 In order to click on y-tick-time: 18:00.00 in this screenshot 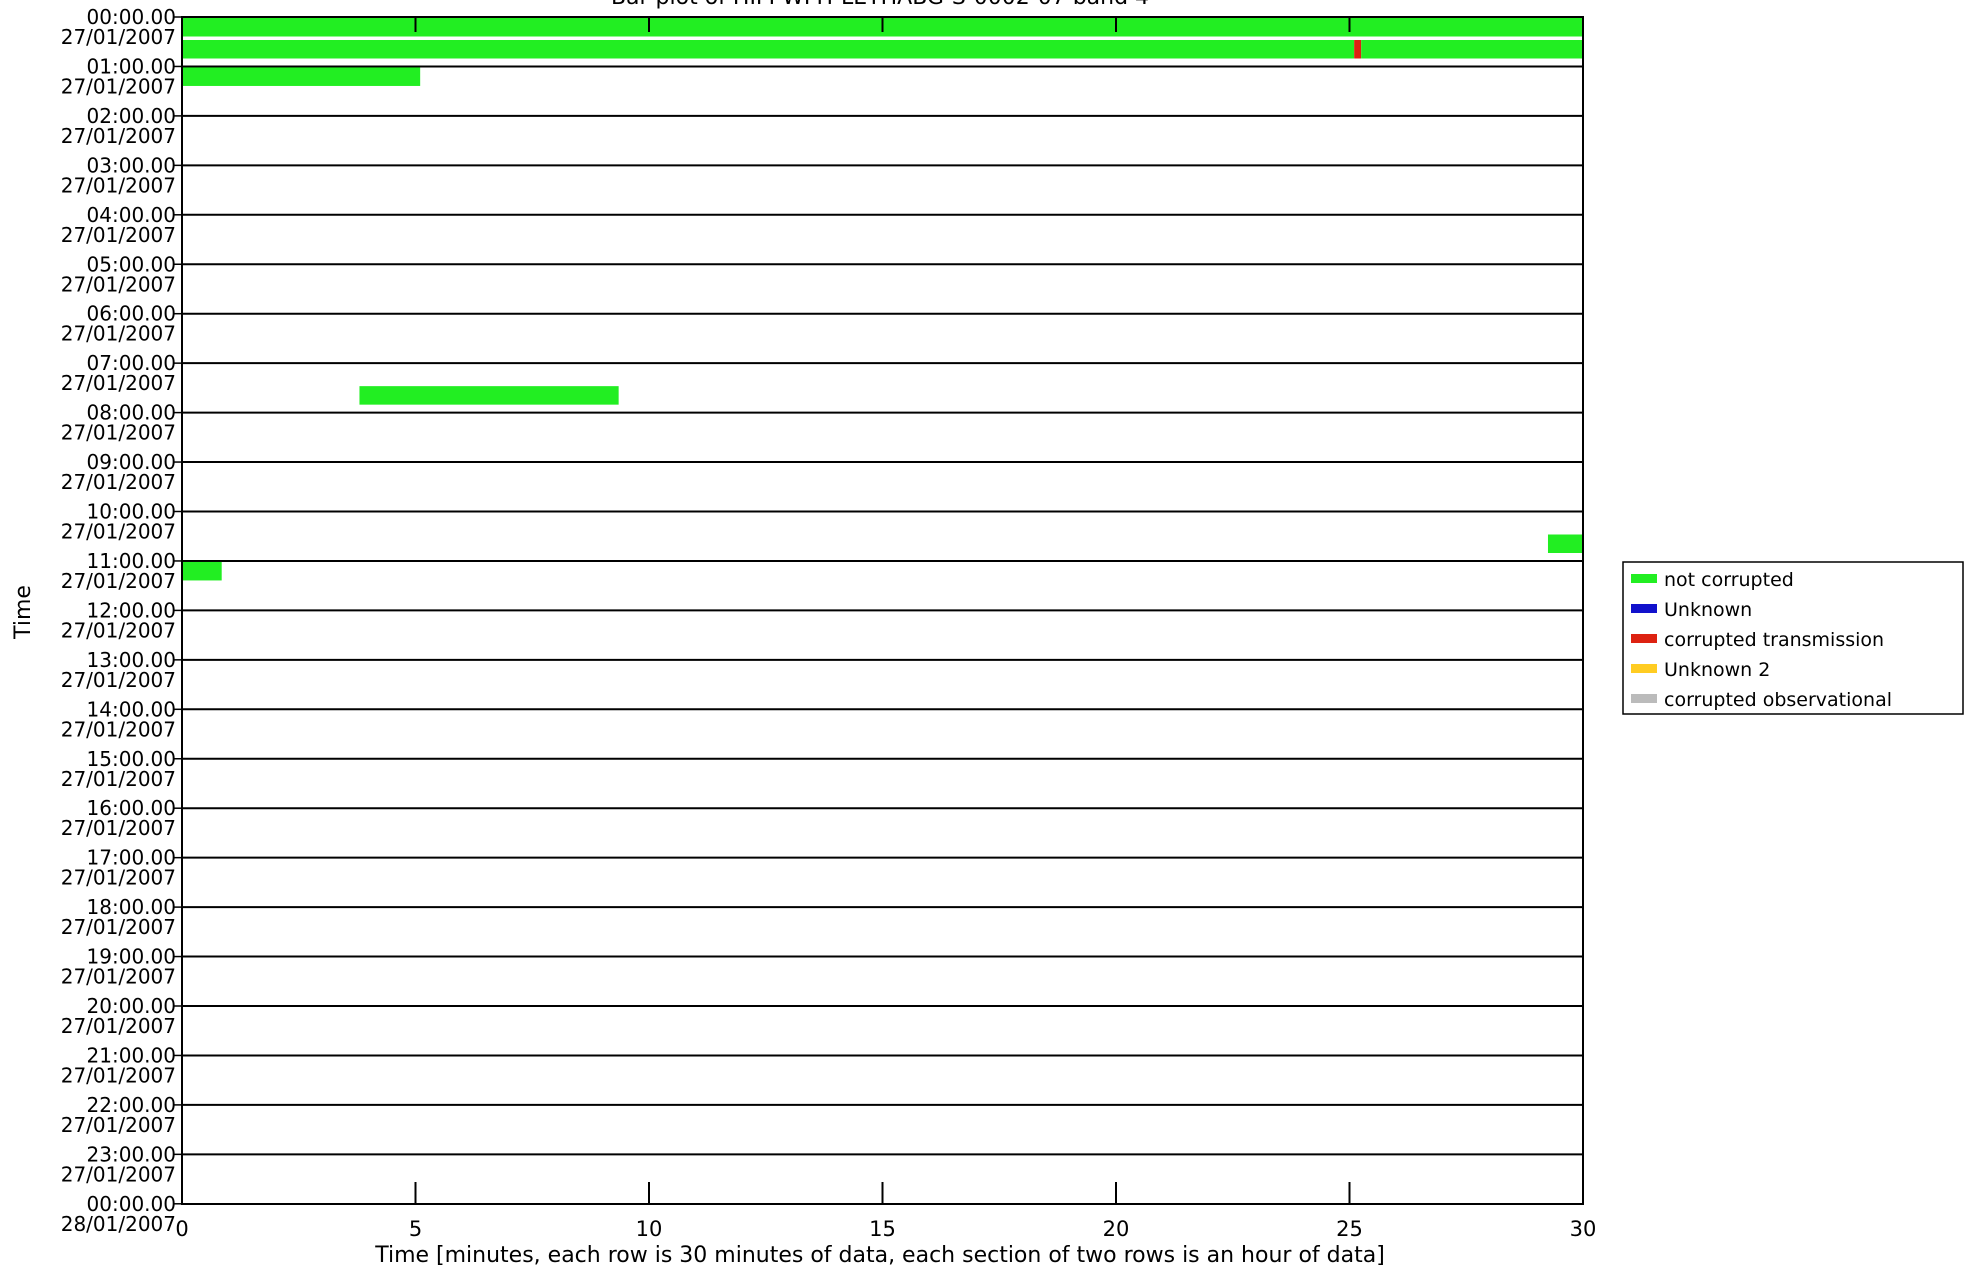, I will do `click(131, 907)`.